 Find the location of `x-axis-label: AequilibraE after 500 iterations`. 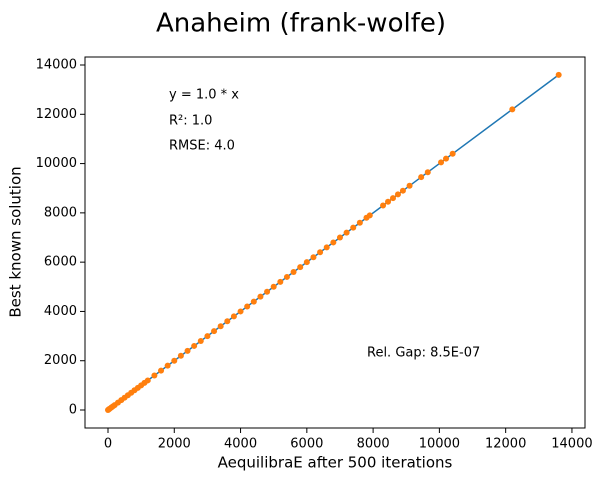

x-axis-label: AequilibraE after 500 iterations is located at coordinates (335, 463).